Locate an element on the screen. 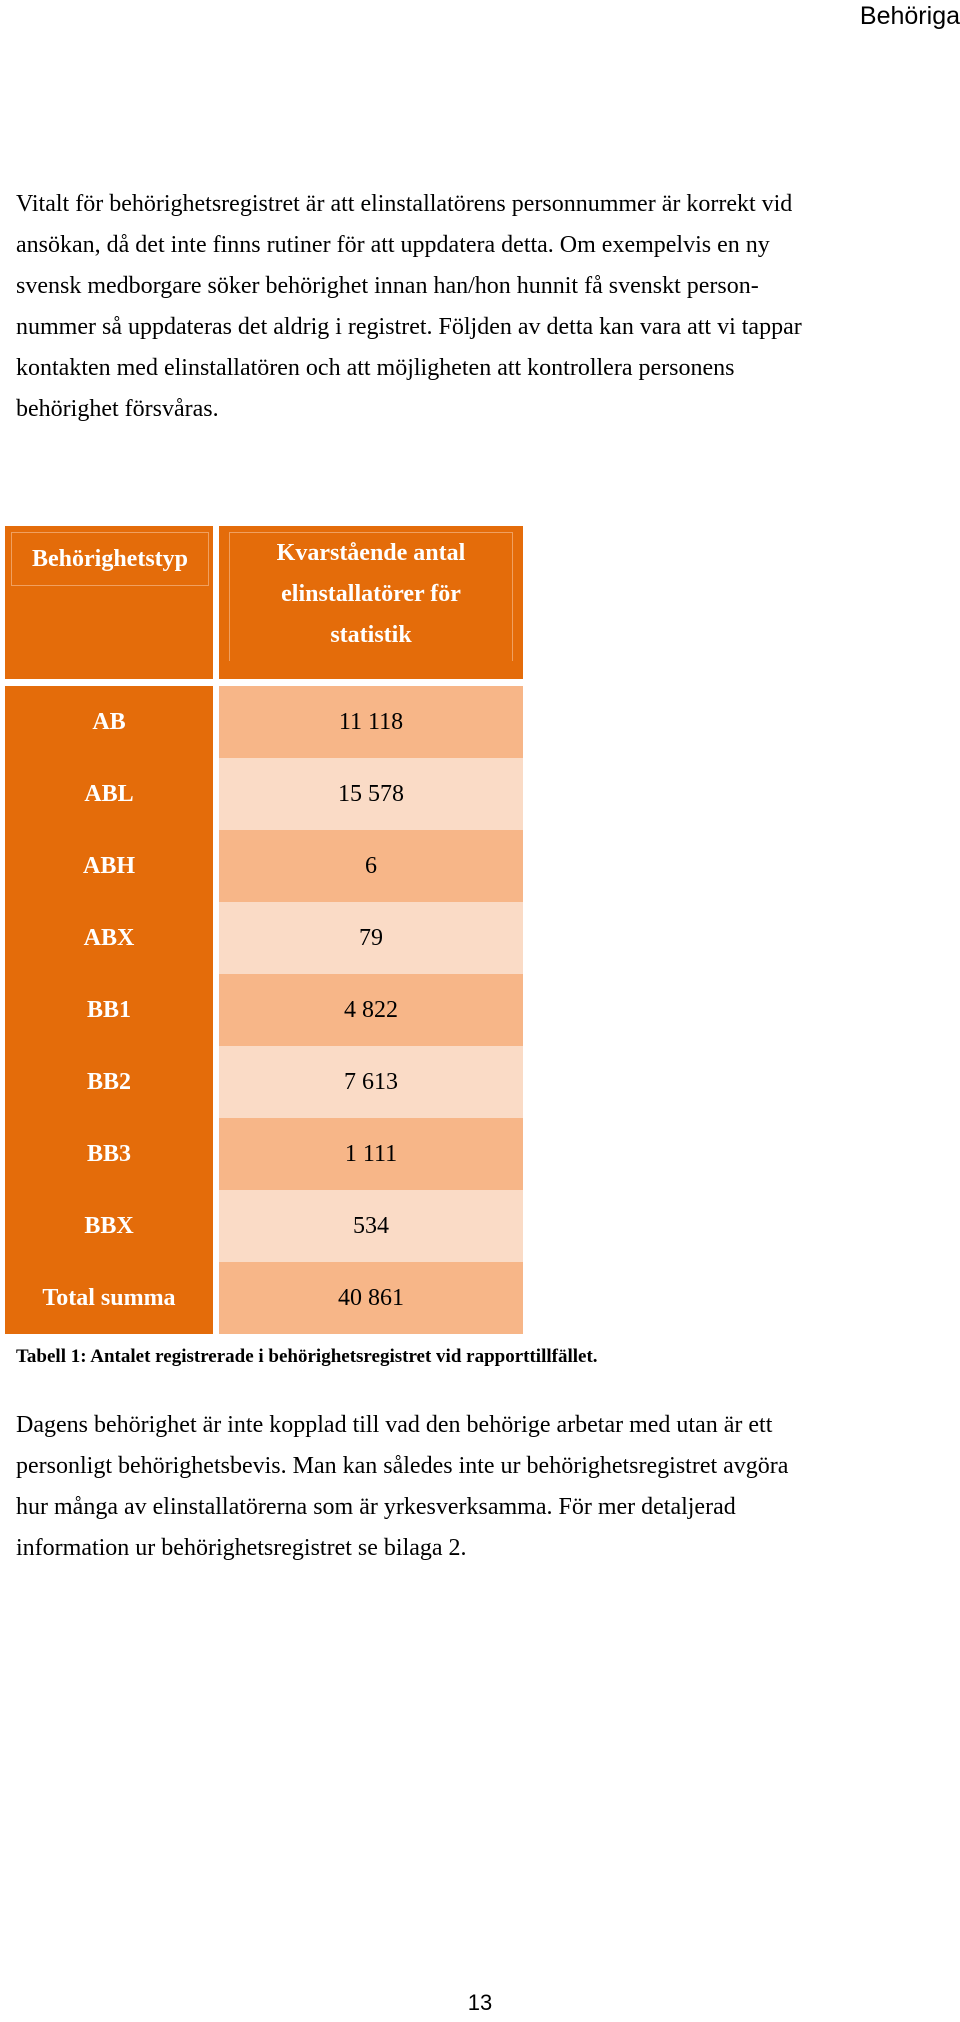  header-count-line: Kvarstående antal is located at coordinates (371, 553).